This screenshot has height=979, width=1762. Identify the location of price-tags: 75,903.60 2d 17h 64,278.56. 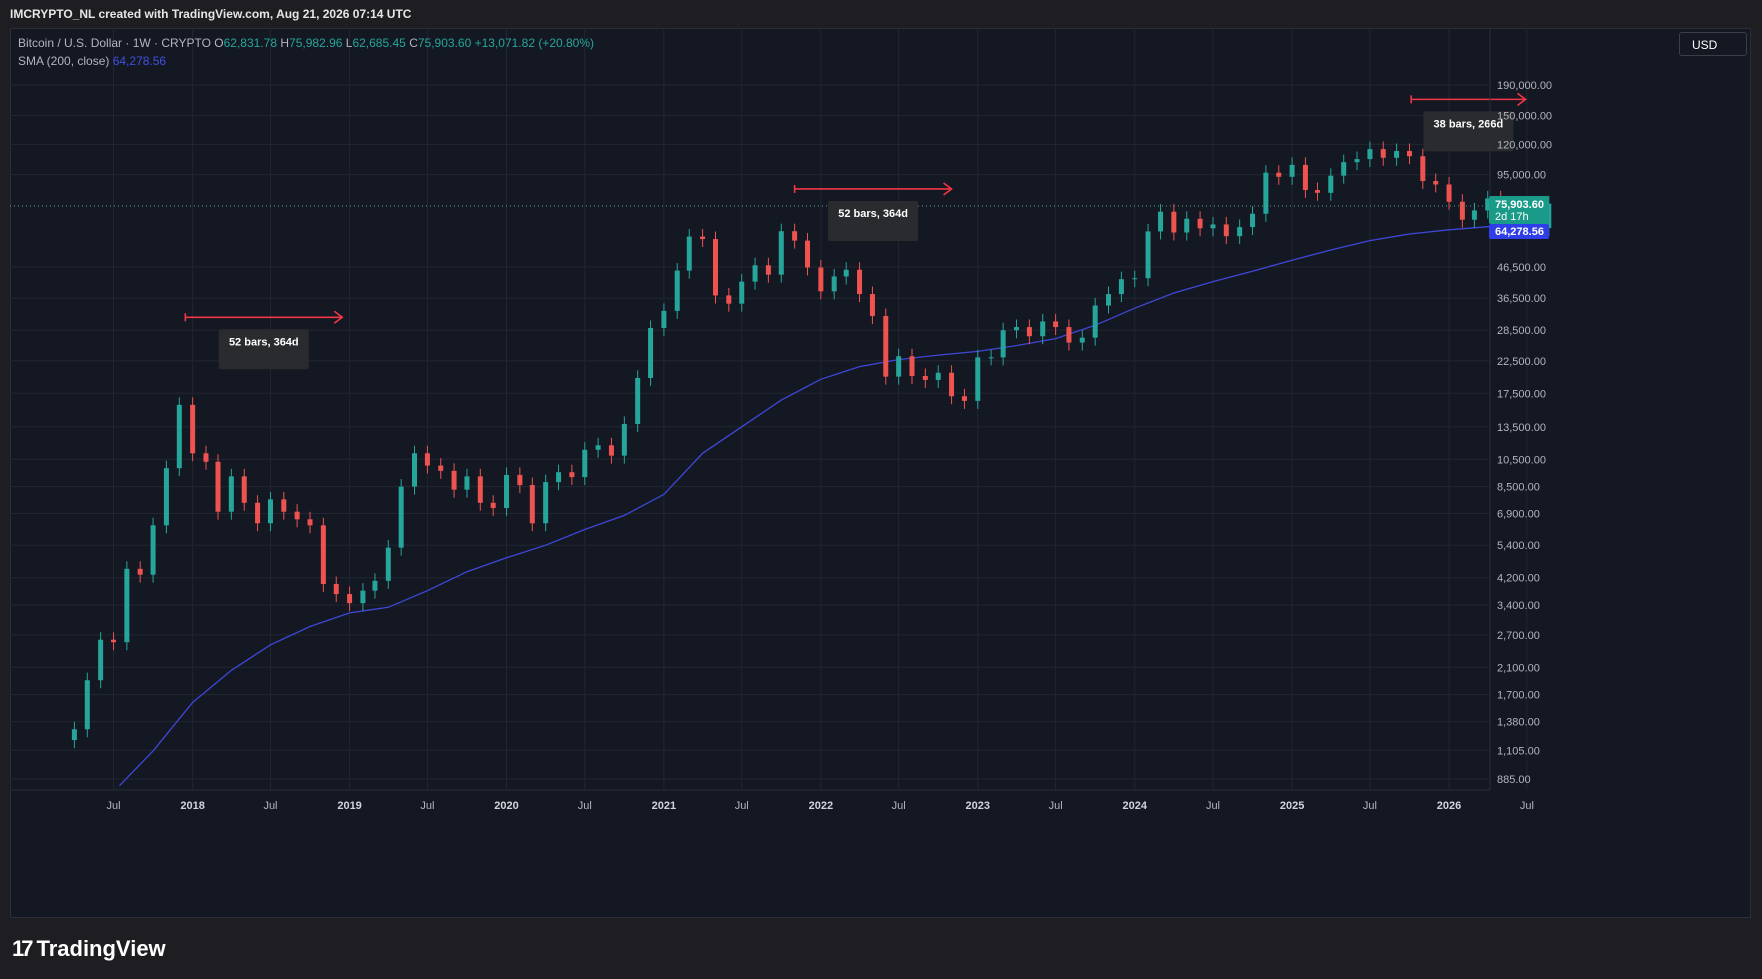
(1519, 217).